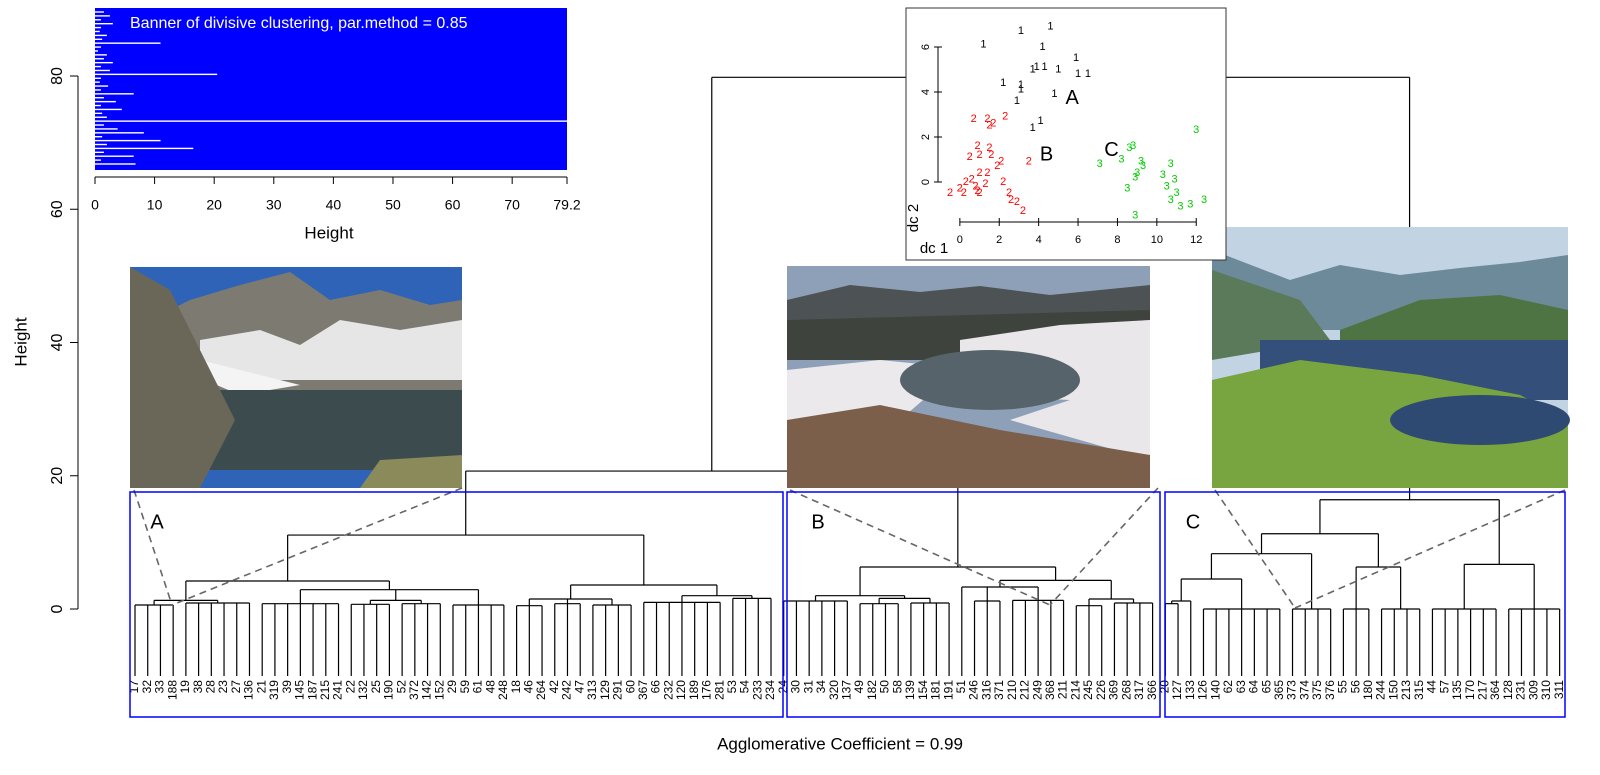 This screenshot has height=775, width=1600. I want to click on leaf-label: 32, so click(147, 687).